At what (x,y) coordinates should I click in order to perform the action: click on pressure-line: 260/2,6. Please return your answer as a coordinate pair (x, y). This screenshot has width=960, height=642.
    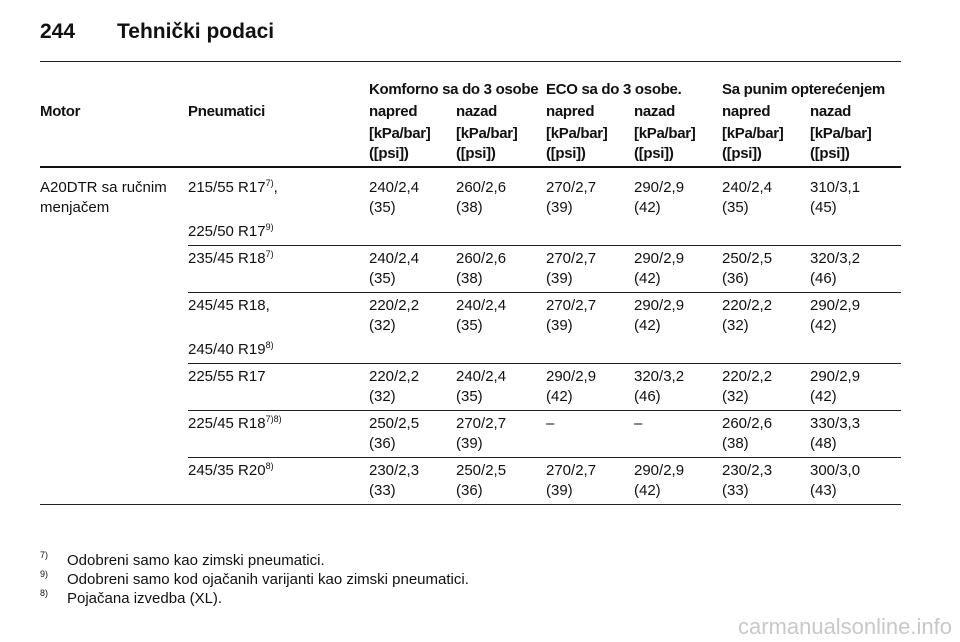
    Looking at the image, I should click on (481, 187).